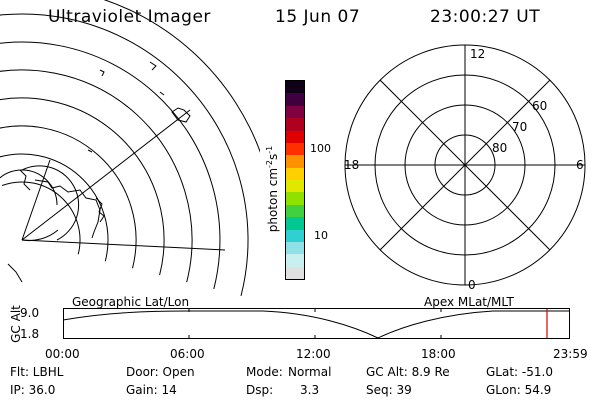  I want to click on mlat-label-80: 80, so click(500, 148).